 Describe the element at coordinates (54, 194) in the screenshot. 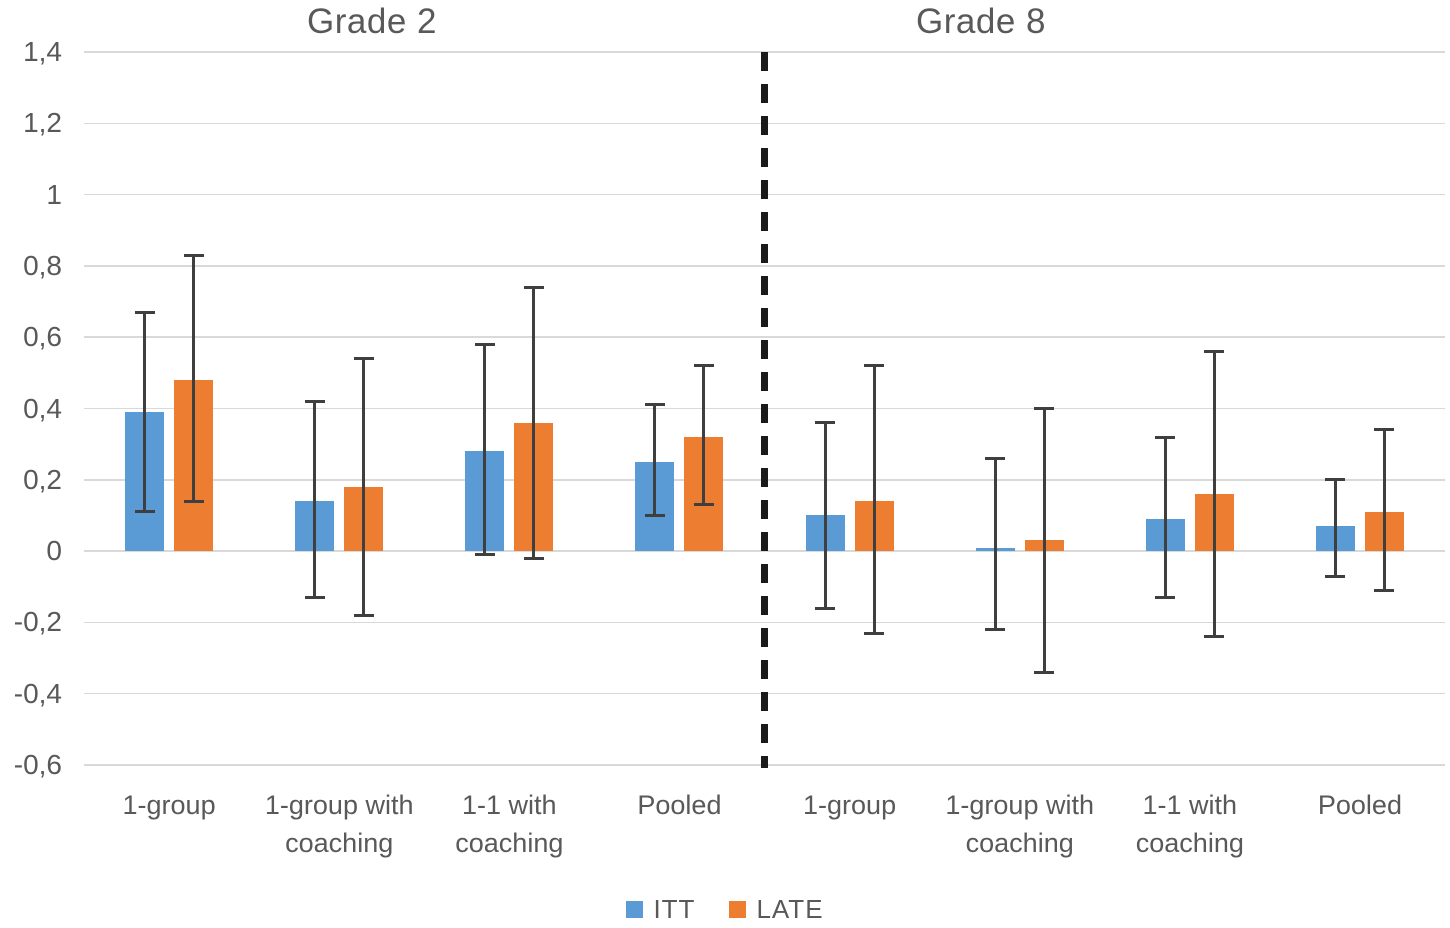

I see `y-axis-tick-label: 1` at that location.